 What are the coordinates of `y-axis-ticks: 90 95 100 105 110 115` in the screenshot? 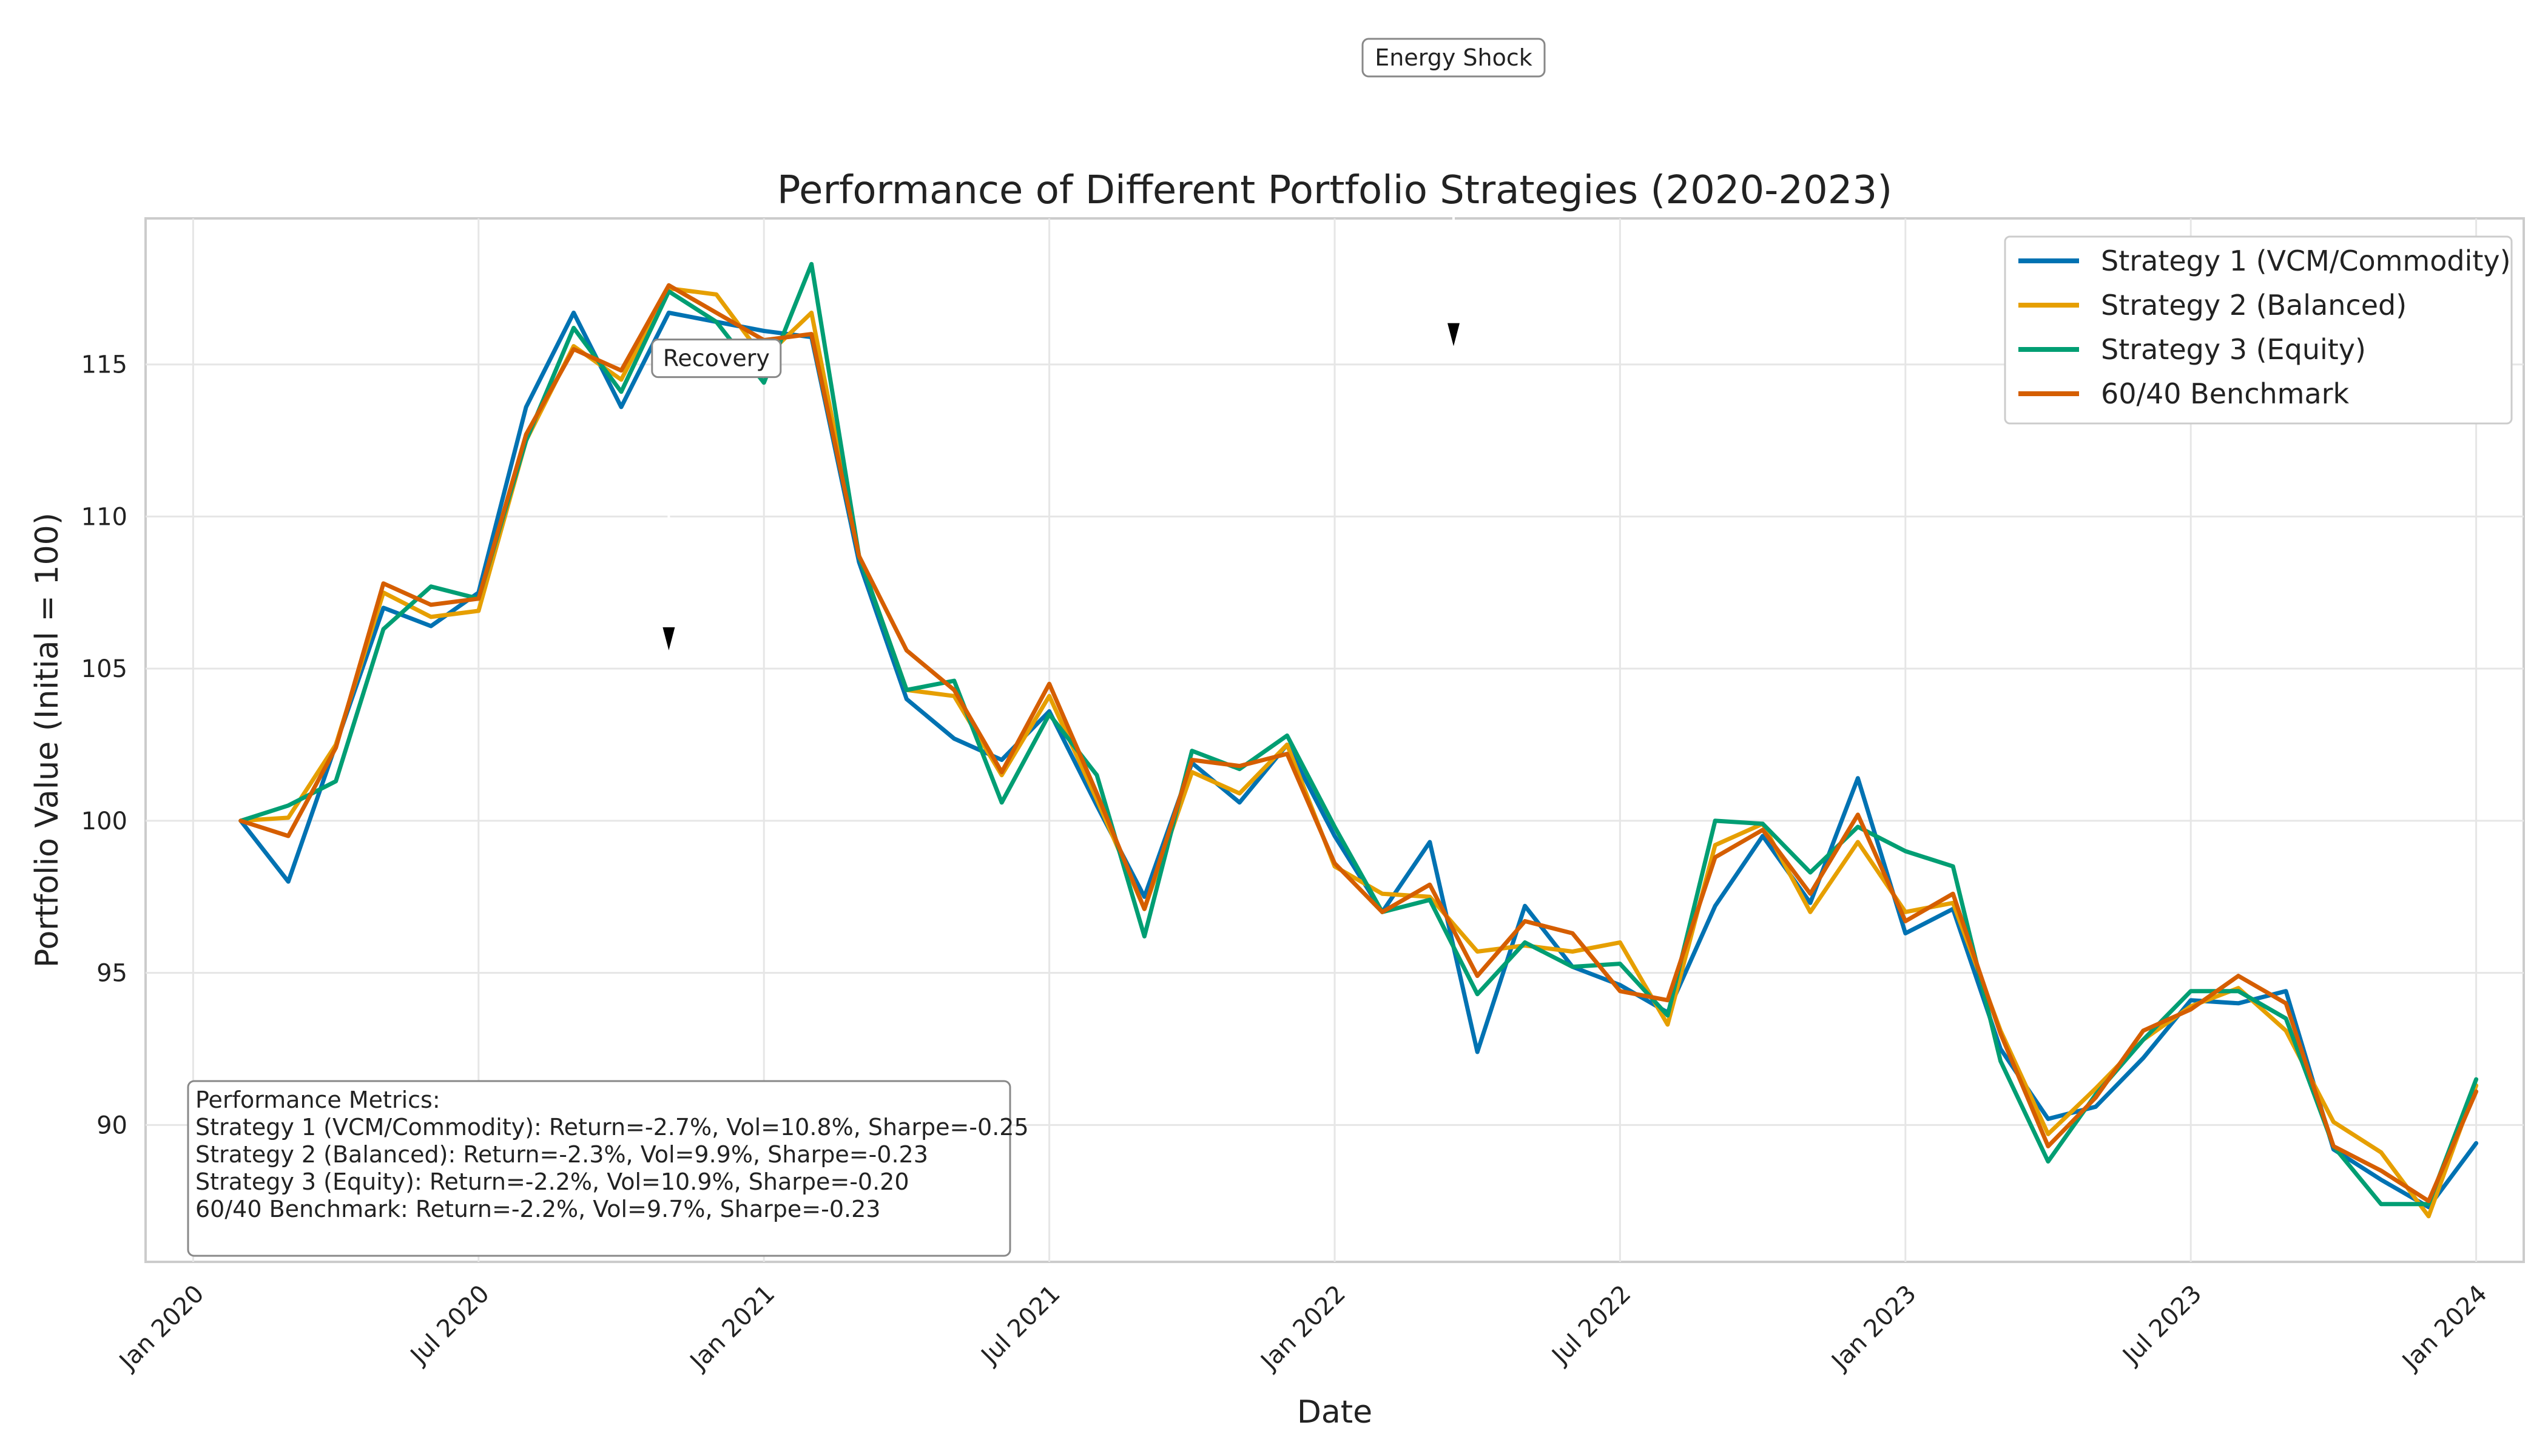 It's located at (104, 745).